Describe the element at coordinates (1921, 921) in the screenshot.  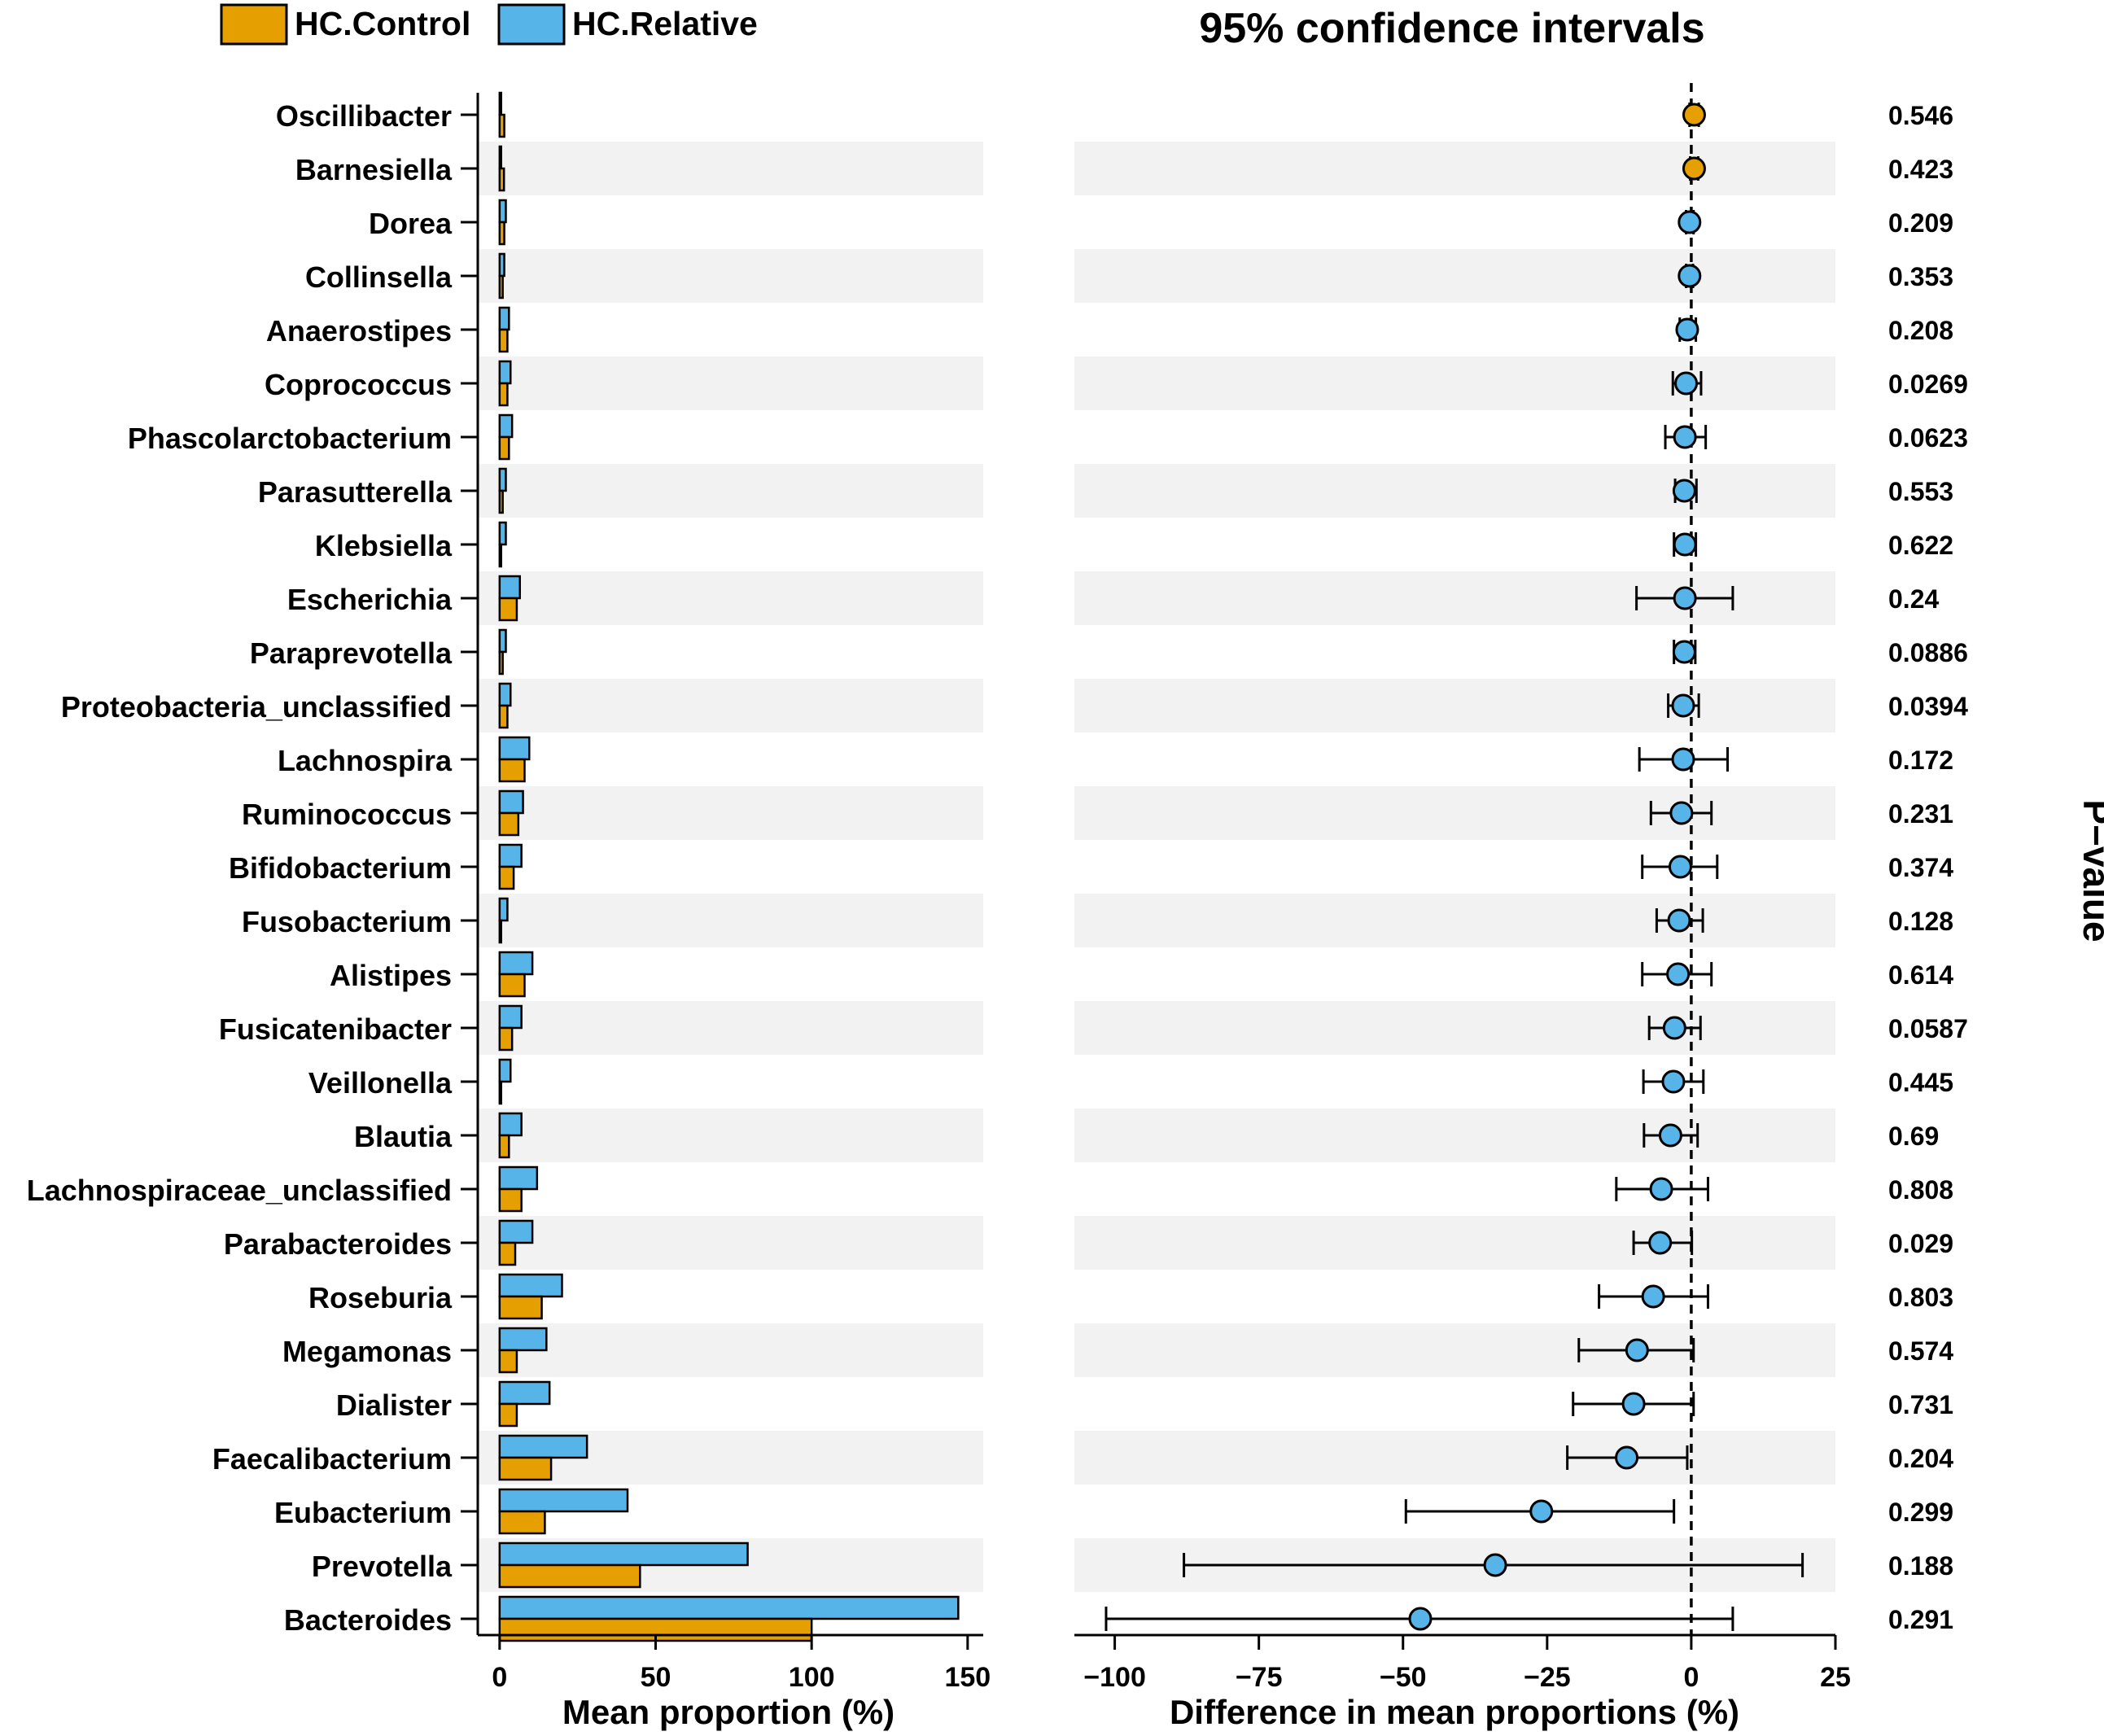
I see `pvalue-text: 0.128` at that location.